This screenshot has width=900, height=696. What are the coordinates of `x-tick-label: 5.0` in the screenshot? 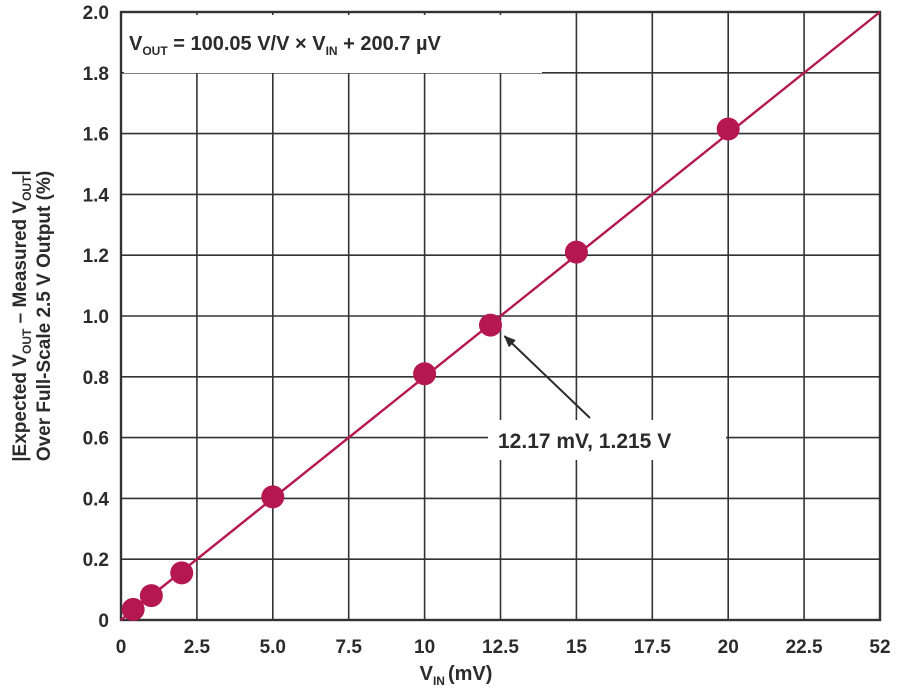 It's located at (273, 647).